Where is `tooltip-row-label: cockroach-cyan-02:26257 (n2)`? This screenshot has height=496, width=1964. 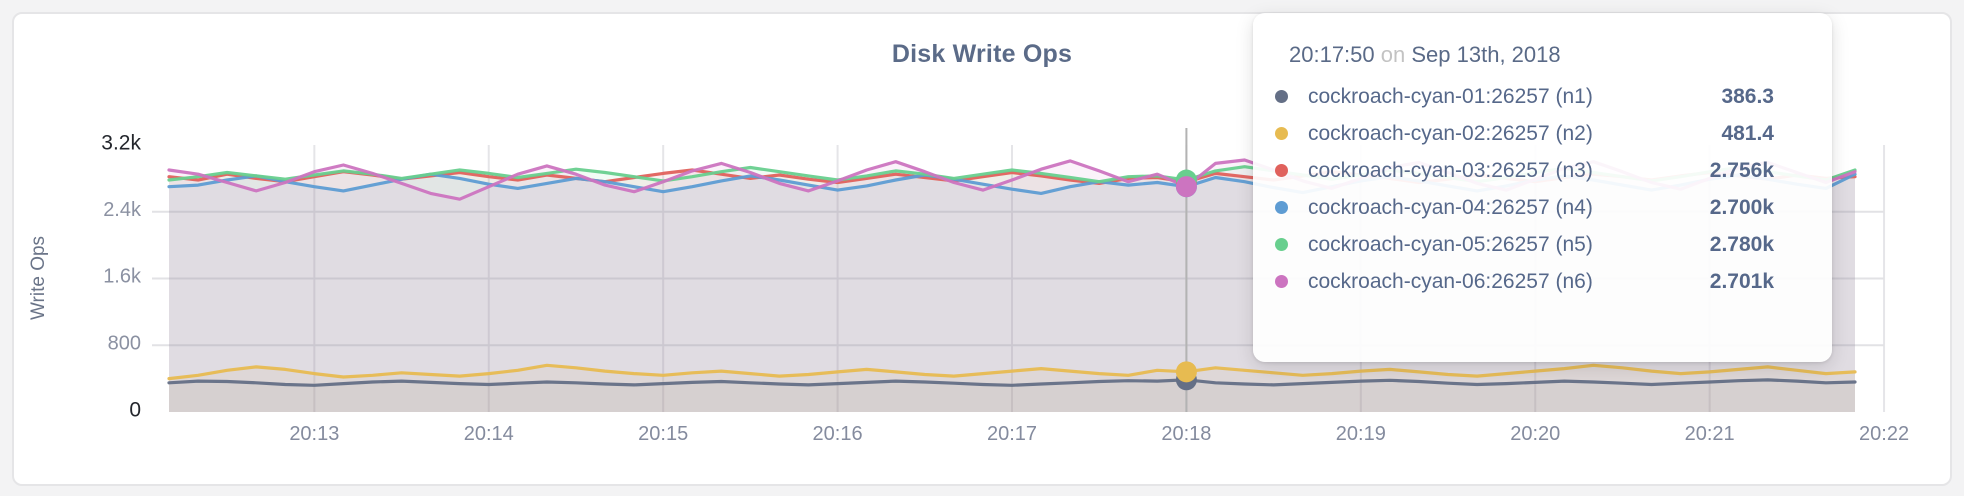 tooltip-row-label: cockroach-cyan-02:26257 (n2) is located at coordinates (1450, 133).